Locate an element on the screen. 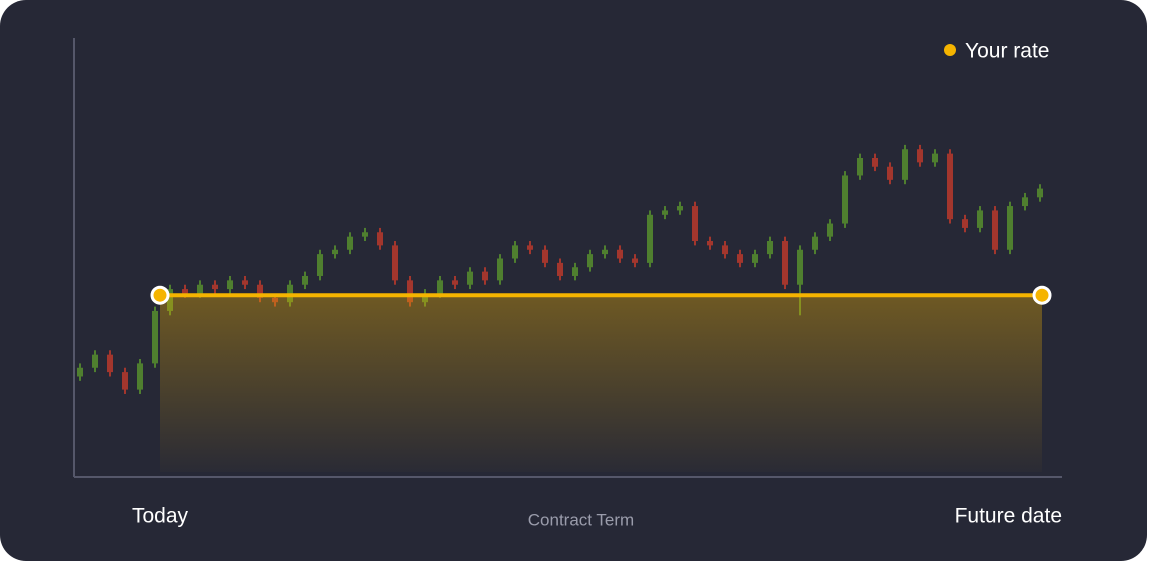 The width and height of the screenshot is (1149, 563). legend-label: Your rate is located at coordinates (1007, 51).